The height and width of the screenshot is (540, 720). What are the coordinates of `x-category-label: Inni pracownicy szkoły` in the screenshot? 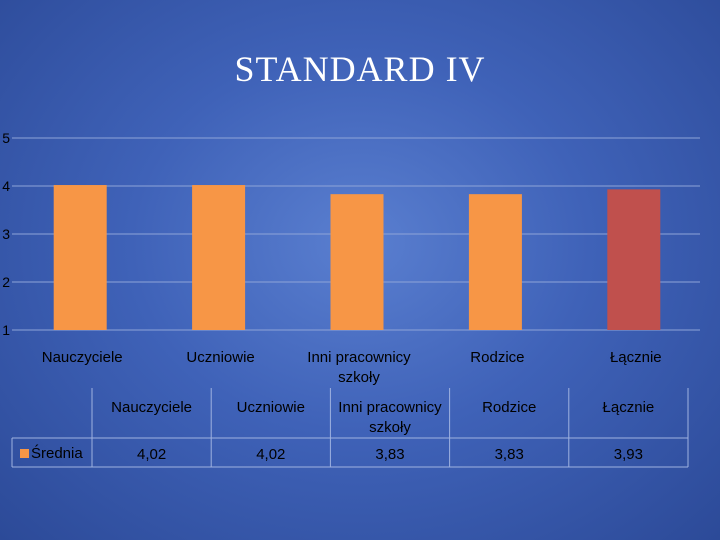 It's located at (359, 367).